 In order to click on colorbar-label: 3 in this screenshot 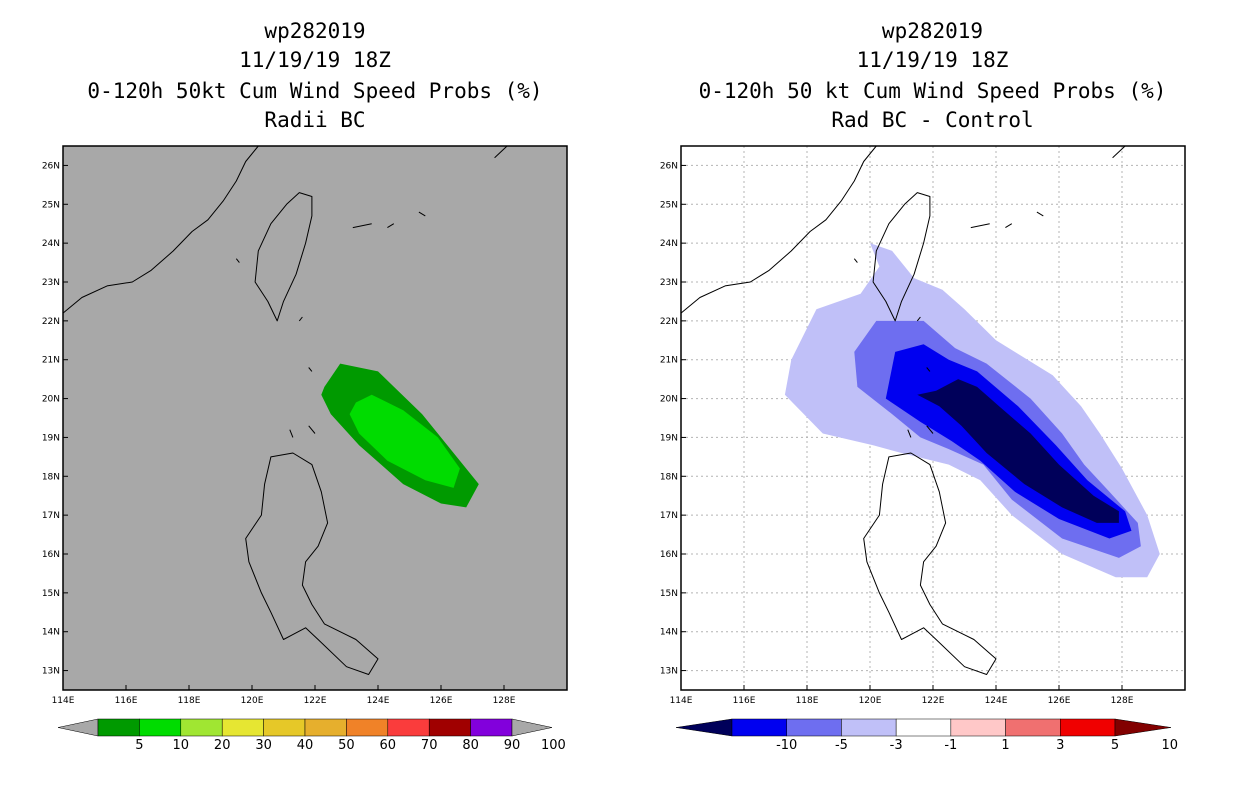, I will do `click(1060, 745)`.